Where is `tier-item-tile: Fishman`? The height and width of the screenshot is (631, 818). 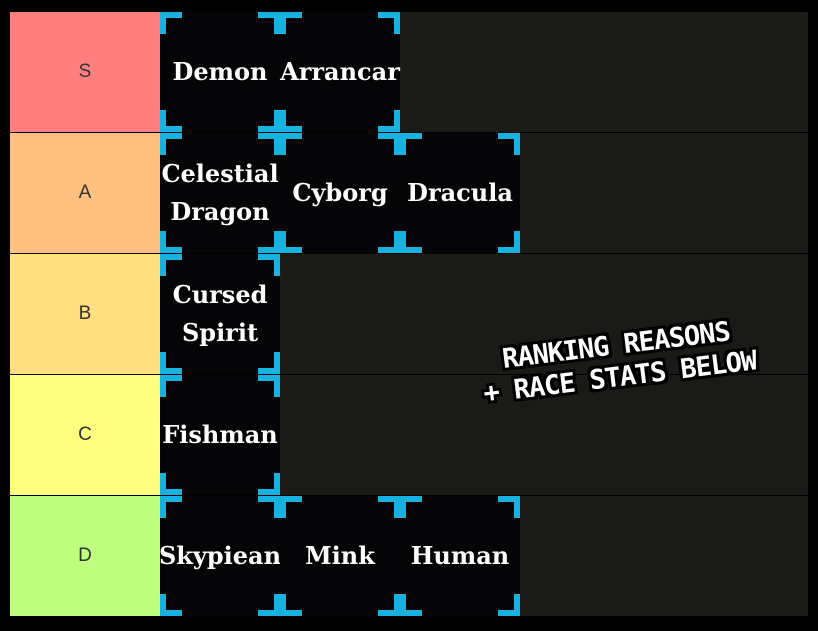
tier-item-tile: Fishman is located at coordinates (220, 435).